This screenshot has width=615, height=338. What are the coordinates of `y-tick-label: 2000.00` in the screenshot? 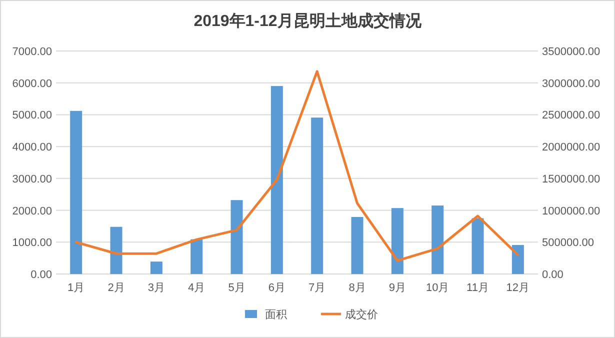 It's located at (32, 211).